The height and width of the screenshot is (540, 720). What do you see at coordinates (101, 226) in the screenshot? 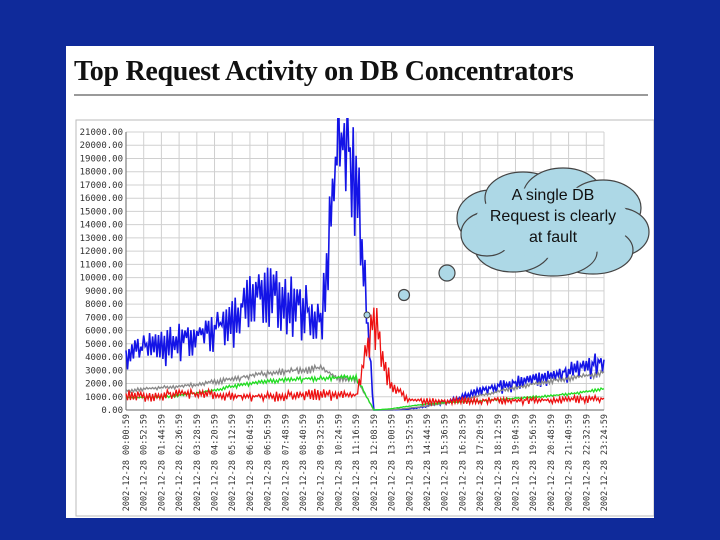
I see `y-tick-label: 14000.00` at bounding box center [101, 226].